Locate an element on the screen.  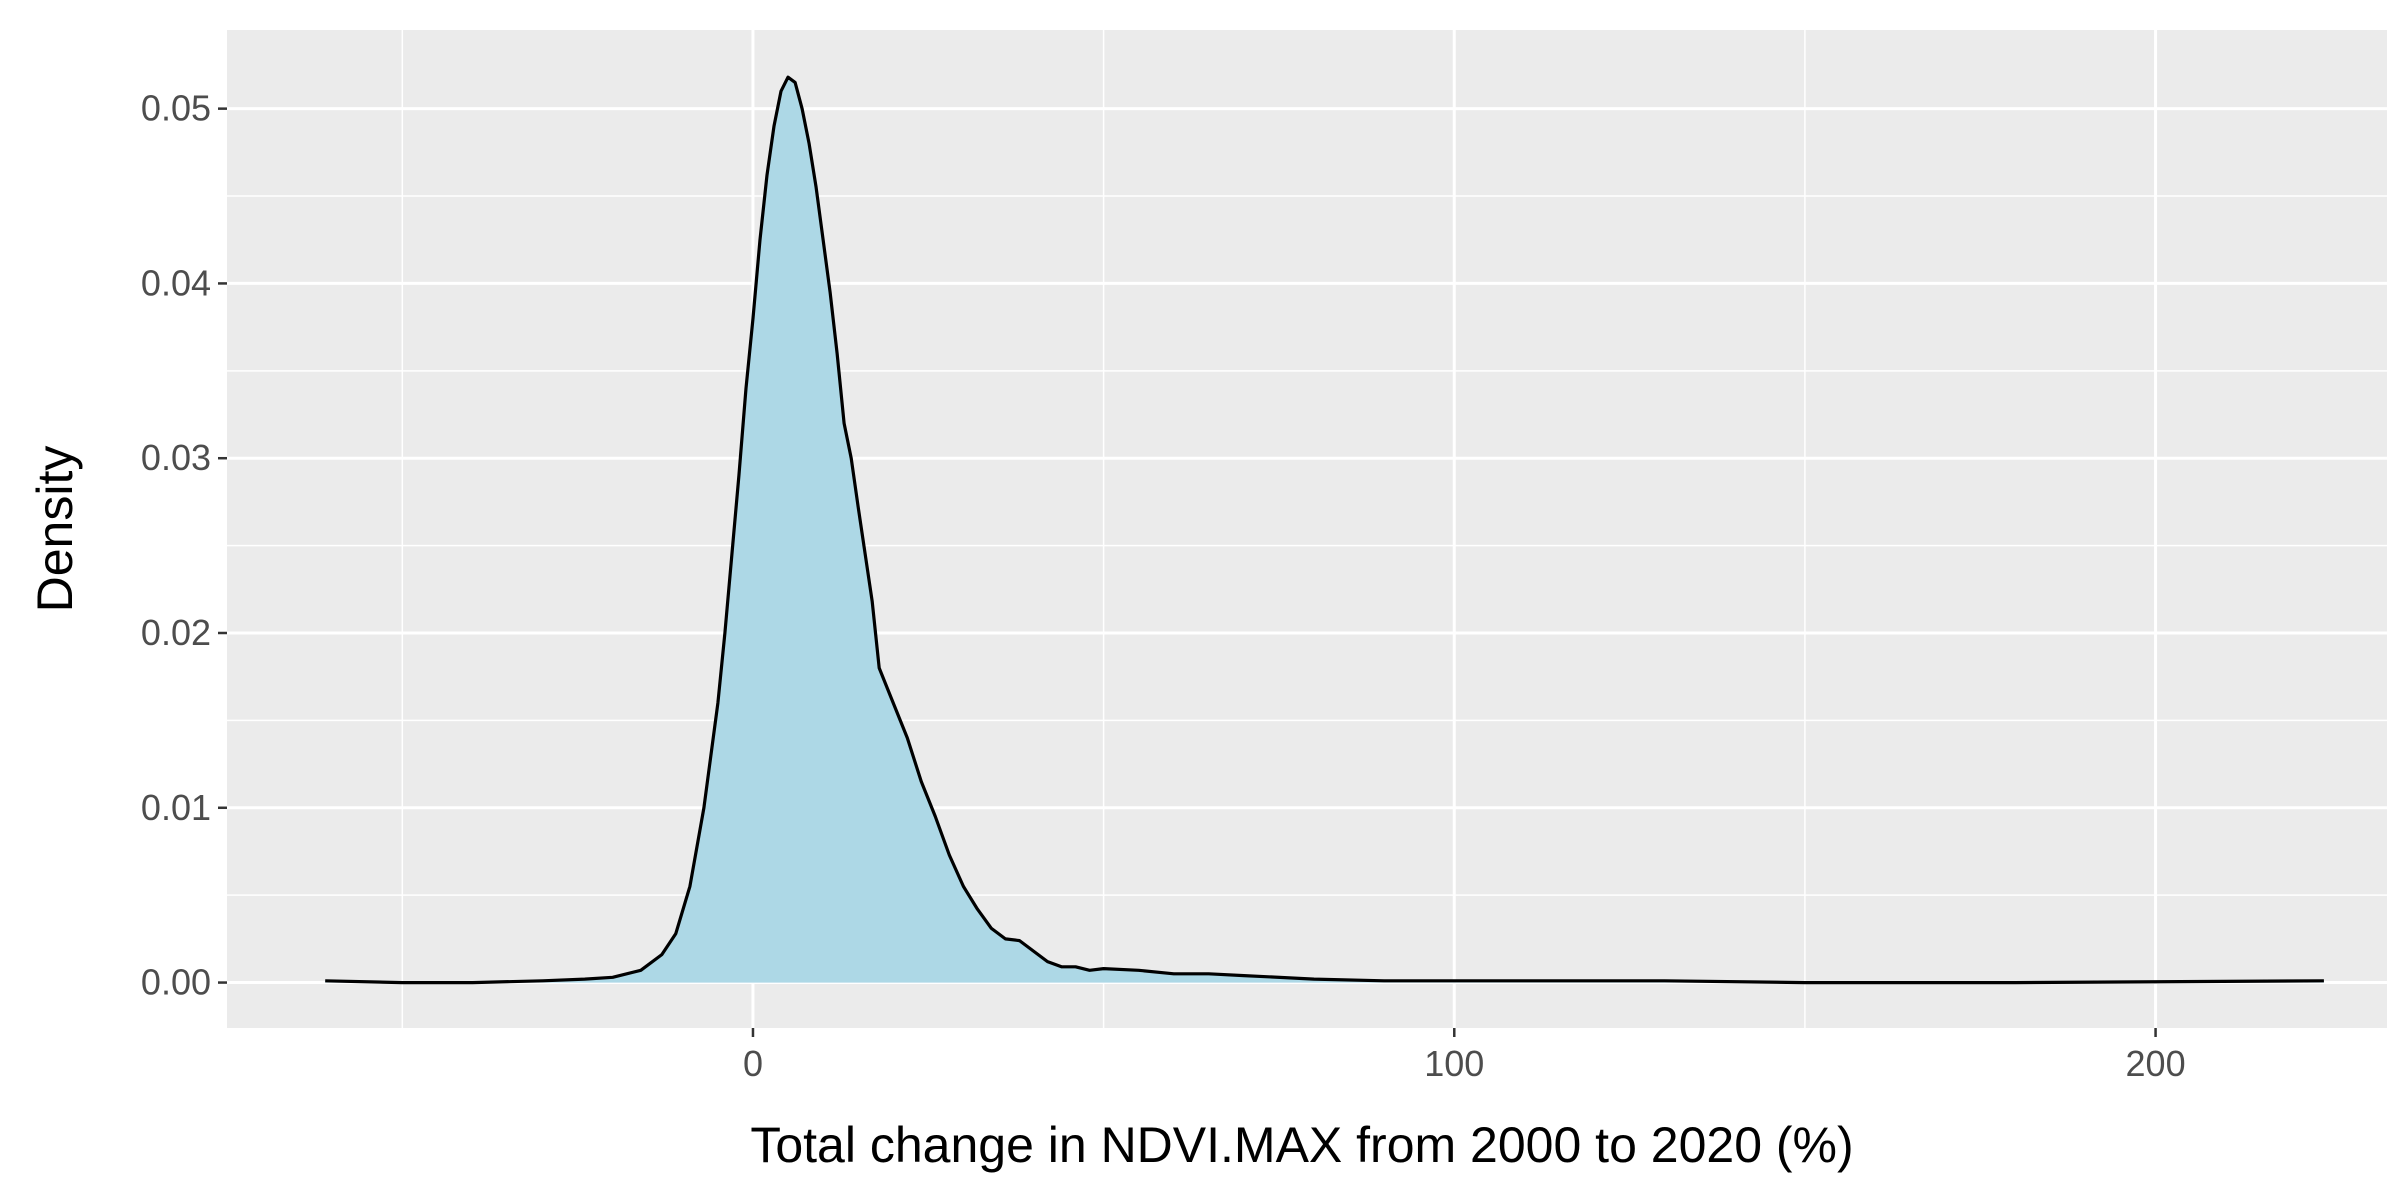
y-axis: 0.00 0.01 0.02 0.03 0.04 0.05 is located at coordinates (184, 545).